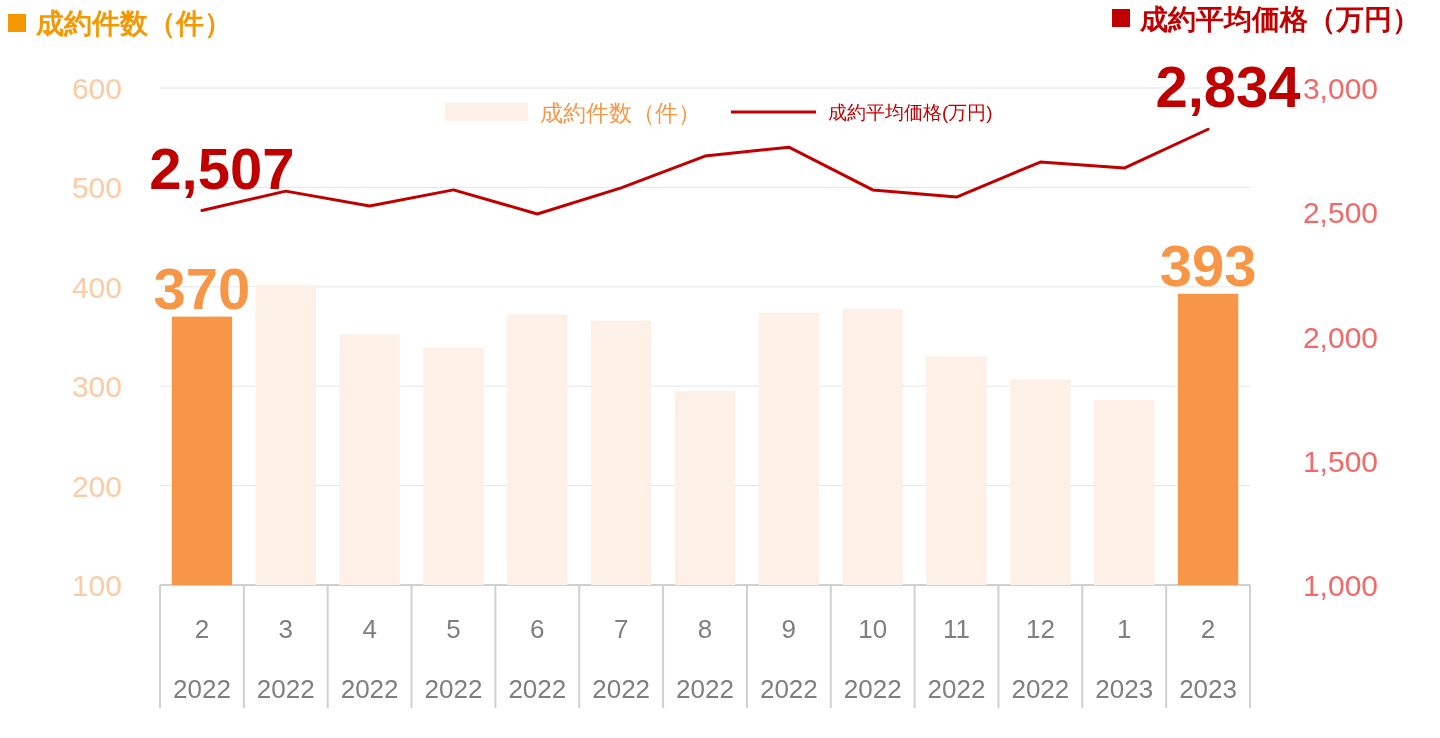 The width and height of the screenshot is (1440, 738). I want to click on x-tick-label: 6 2022, so click(537, 659).